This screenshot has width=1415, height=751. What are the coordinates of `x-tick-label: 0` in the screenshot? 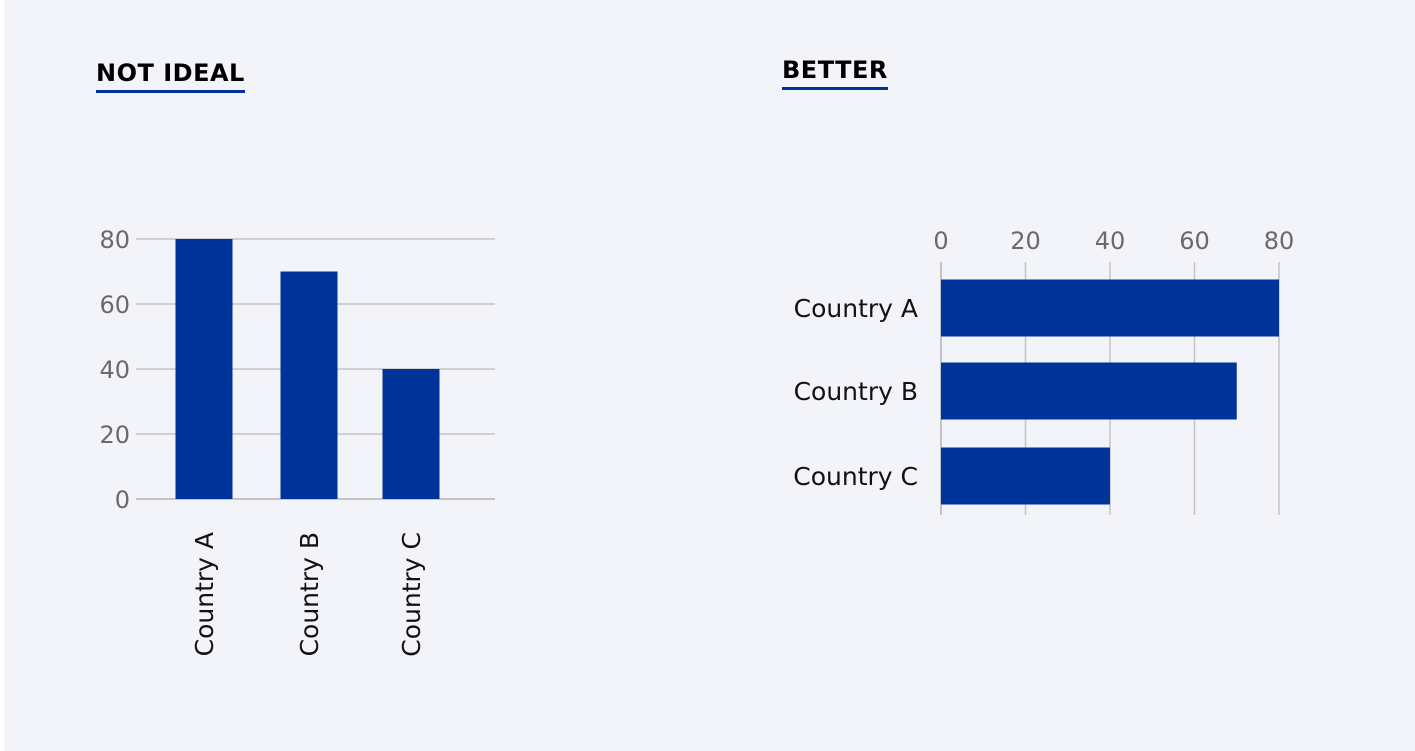 It's located at (940, 241).